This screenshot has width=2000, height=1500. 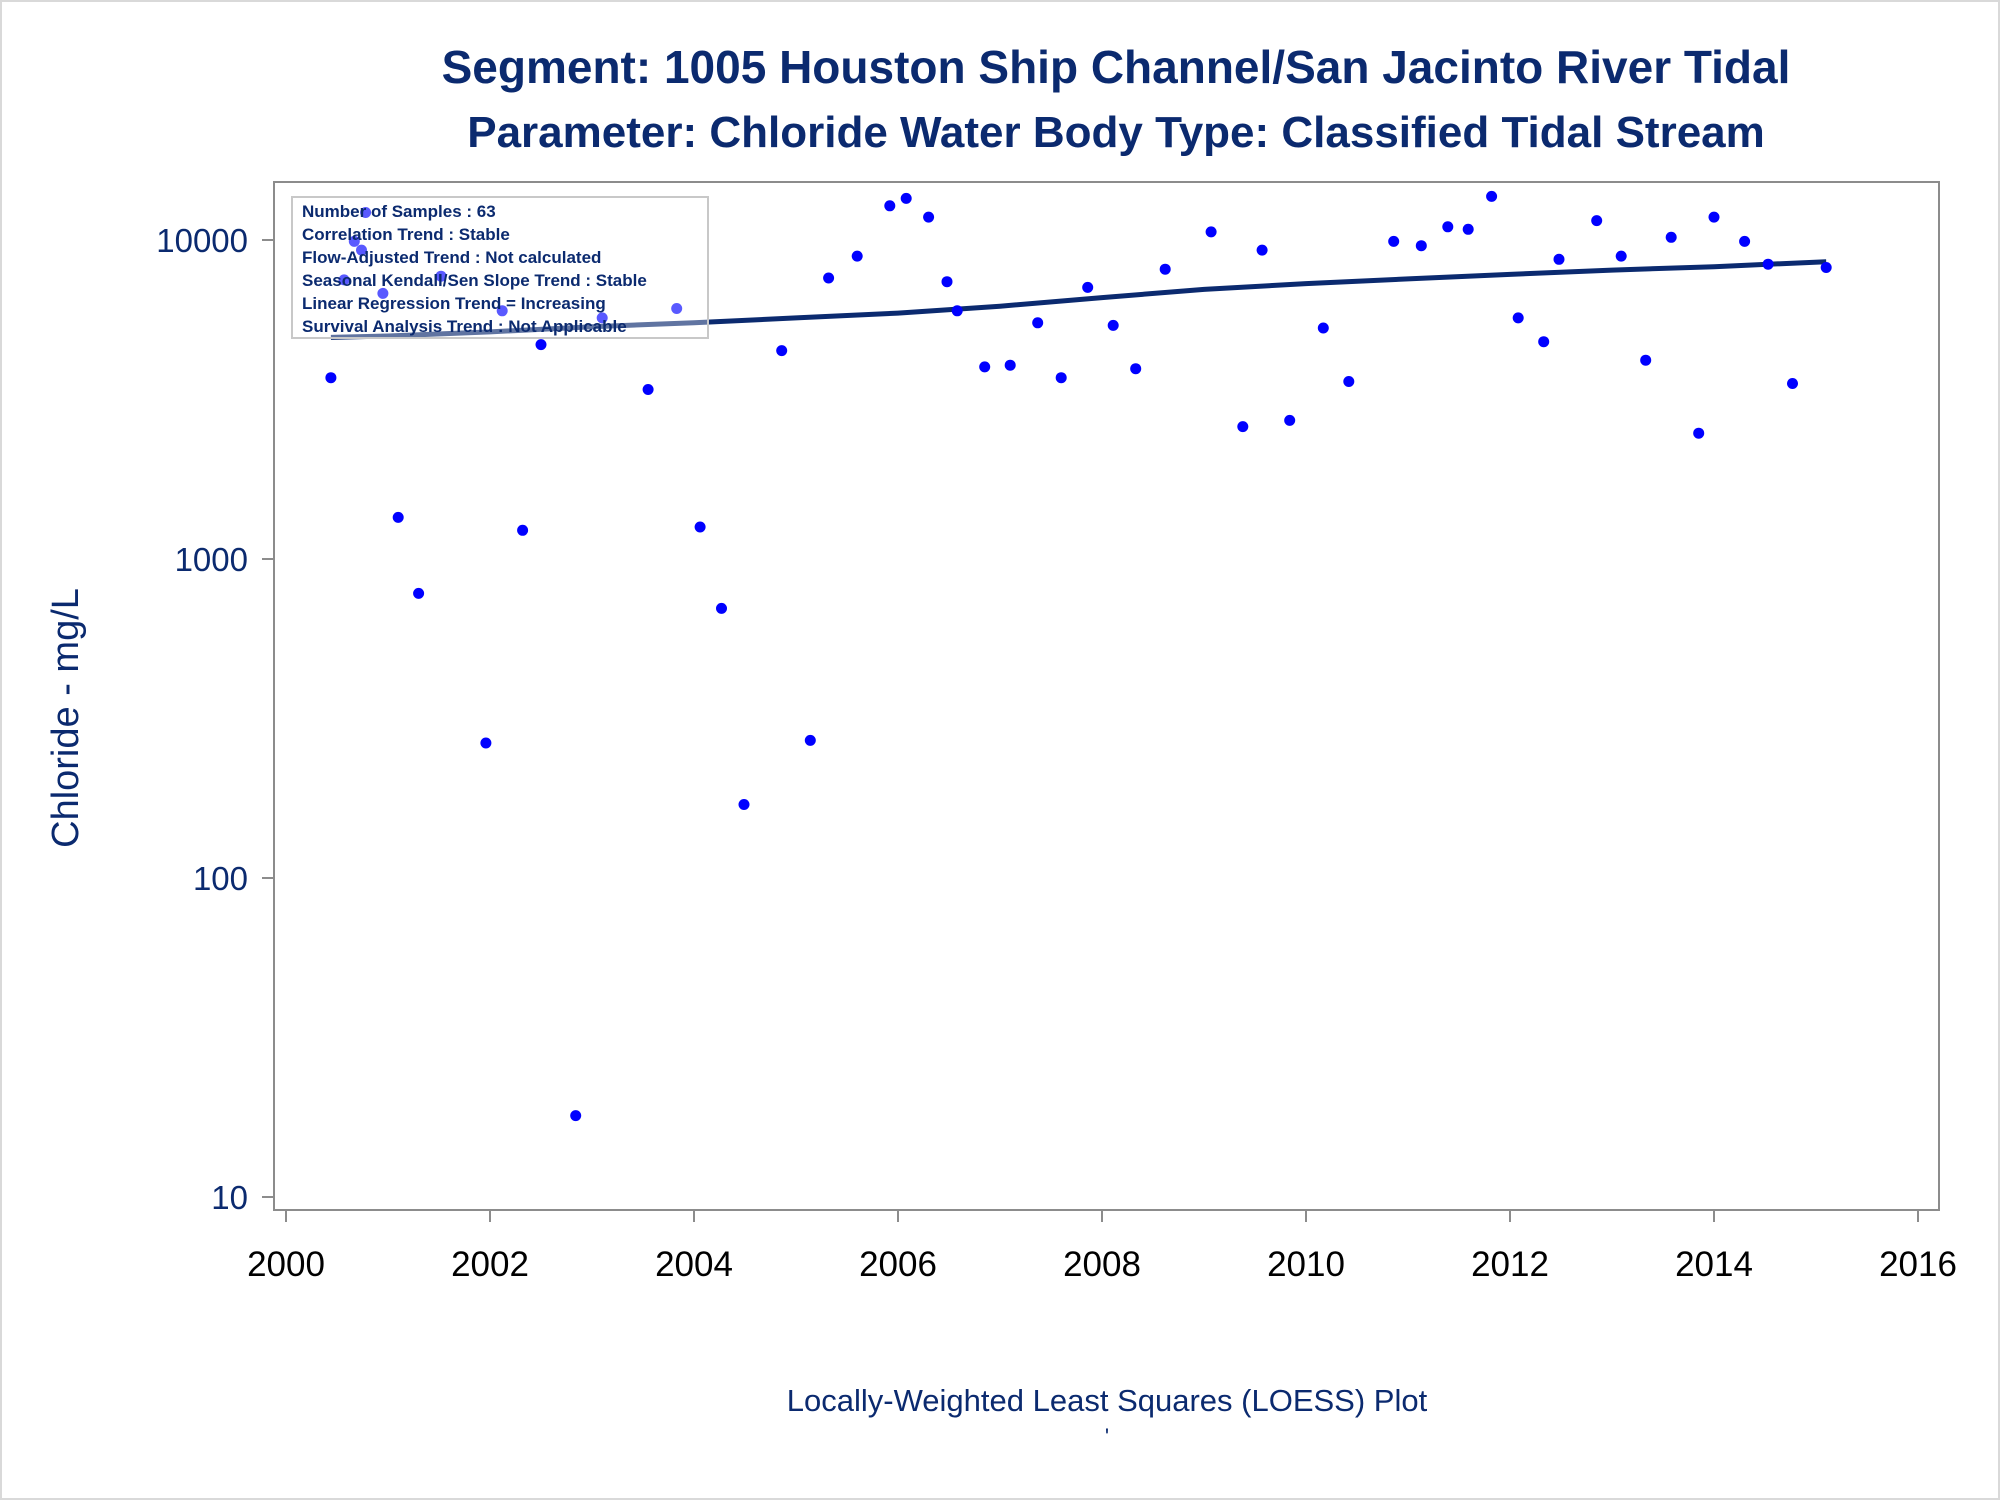 What do you see at coordinates (898, 1264) in the screenshot?
I see `x-tick-label: 2006` at bounding box center [898, 1264].